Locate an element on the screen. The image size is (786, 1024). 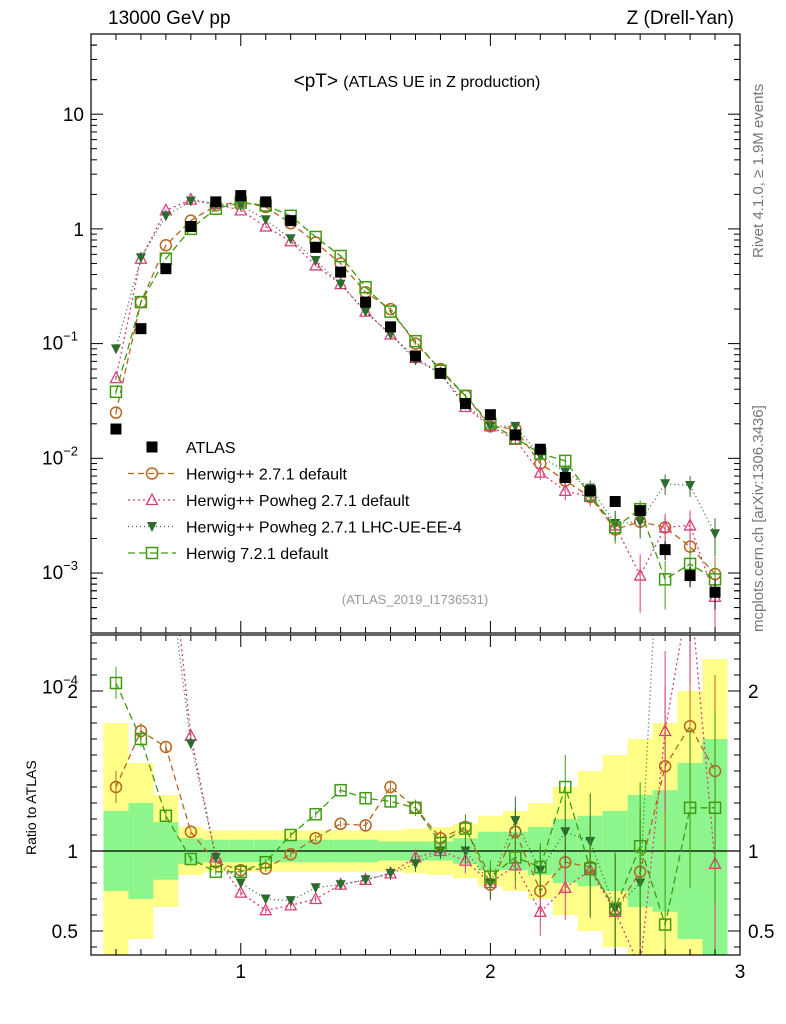
ratio-y-tick-label-right: 2 is located at coordinates (753, 692).